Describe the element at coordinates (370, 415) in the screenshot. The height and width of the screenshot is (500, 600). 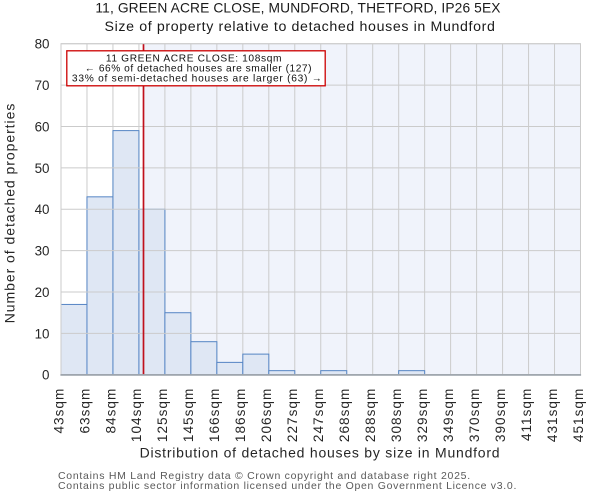
I see `svg-text: 288sqm` at that location.